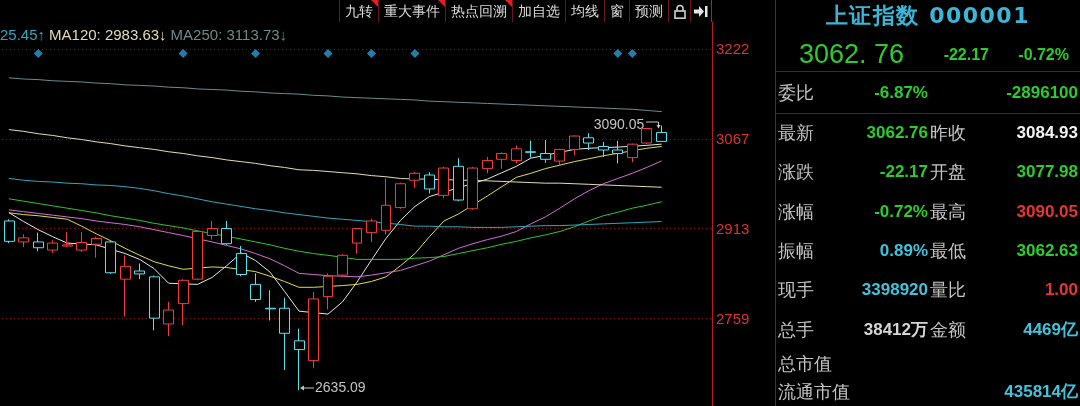 Image resolution: width=1080 pixels, height=406 pixels. What do you see at coordinates (948, 132) in the screenshot?
I see `text: 昨收` at bounding box center [948, 132].